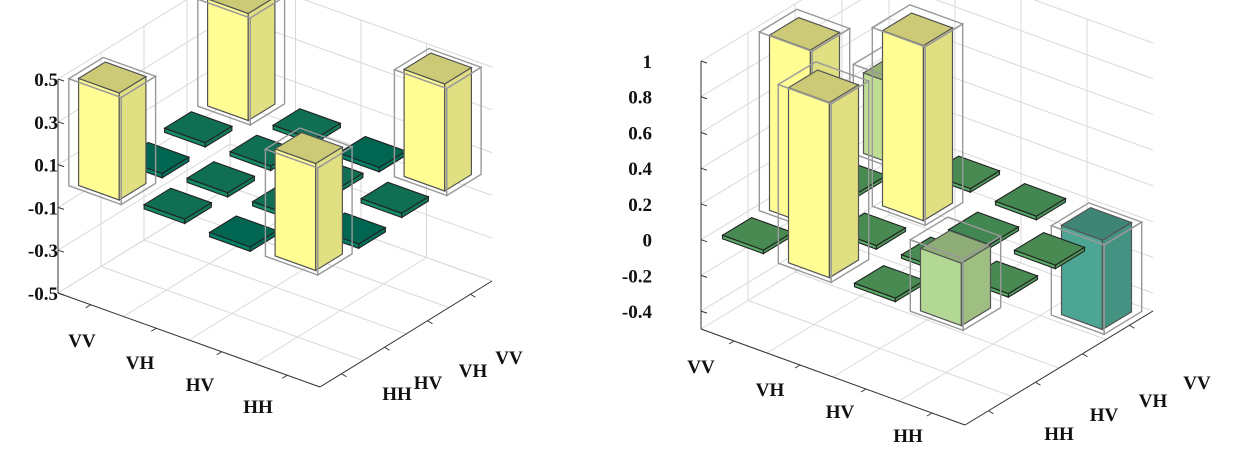 This screenshot has width=1236, height=450. What do you see at coordinates (428, 383) in the screenshot?
I see `col-label: HV` at bounding box center [428, 383].